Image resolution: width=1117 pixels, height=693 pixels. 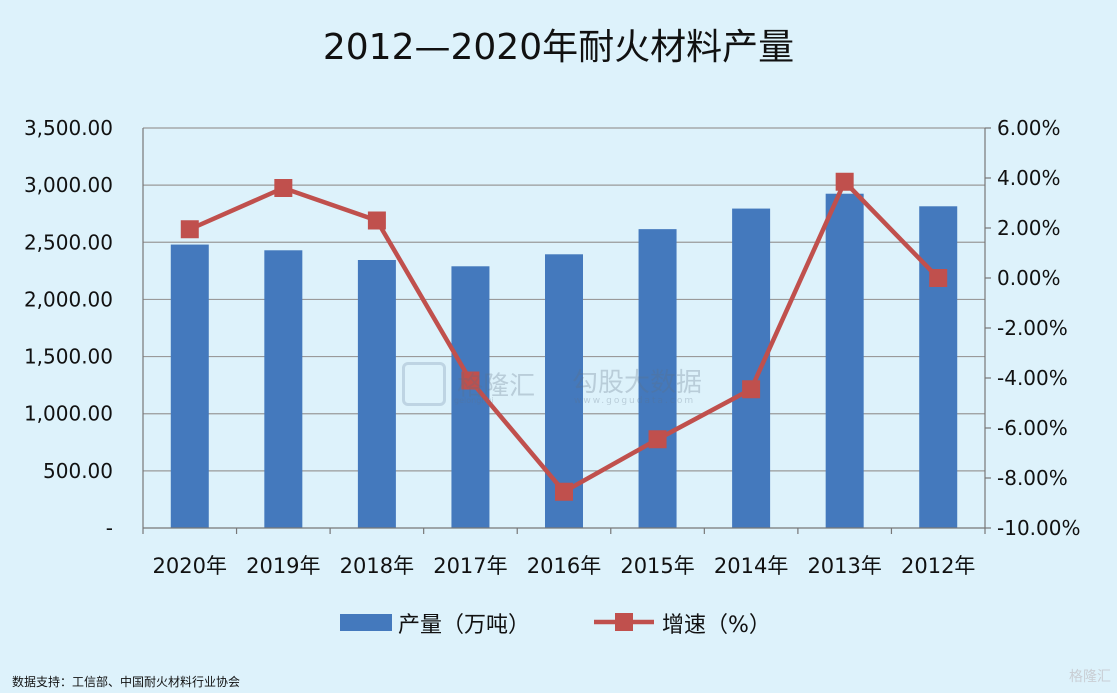 I want to click on source-note: 数据支持：工信部、中国耐火材料行业协会, so click(x=126, y=682).